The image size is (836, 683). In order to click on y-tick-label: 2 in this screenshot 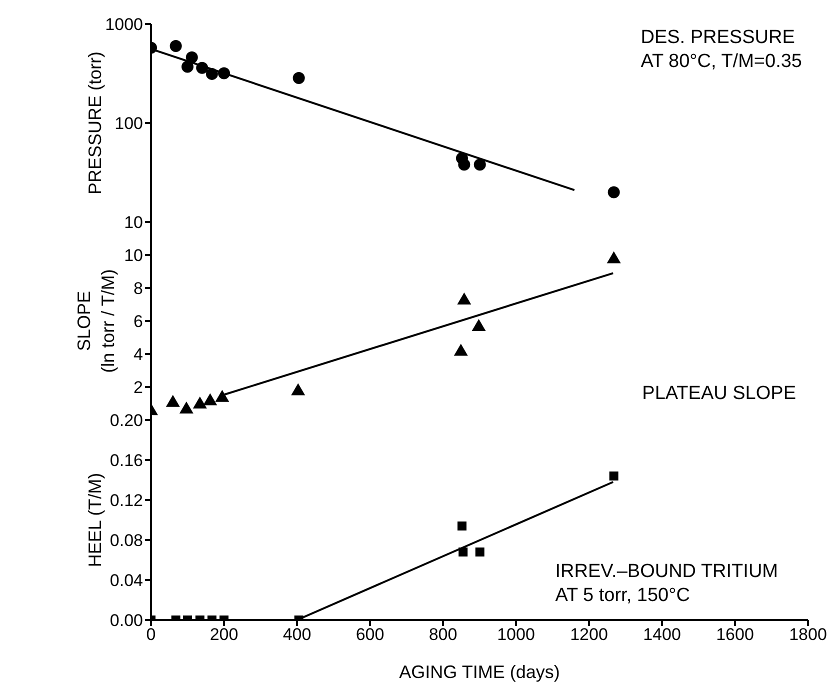, I will do `click(138, 388)`.